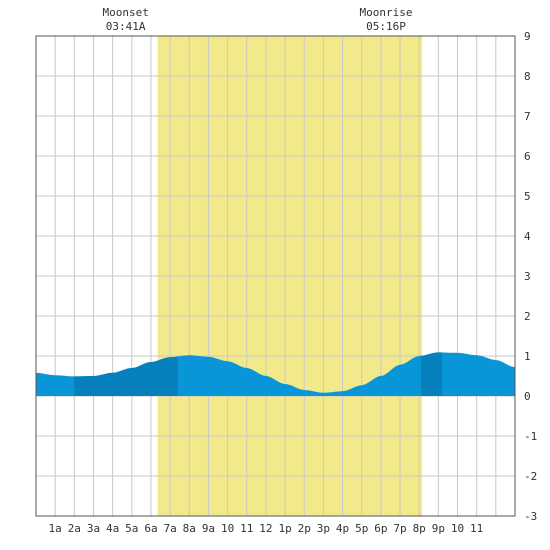 This screenshot has height=550, width=550. What do you see at coordinates (189, 528) in the screenshot?
I see `x-tick-label: 8a` at bounding box center [189, 528].